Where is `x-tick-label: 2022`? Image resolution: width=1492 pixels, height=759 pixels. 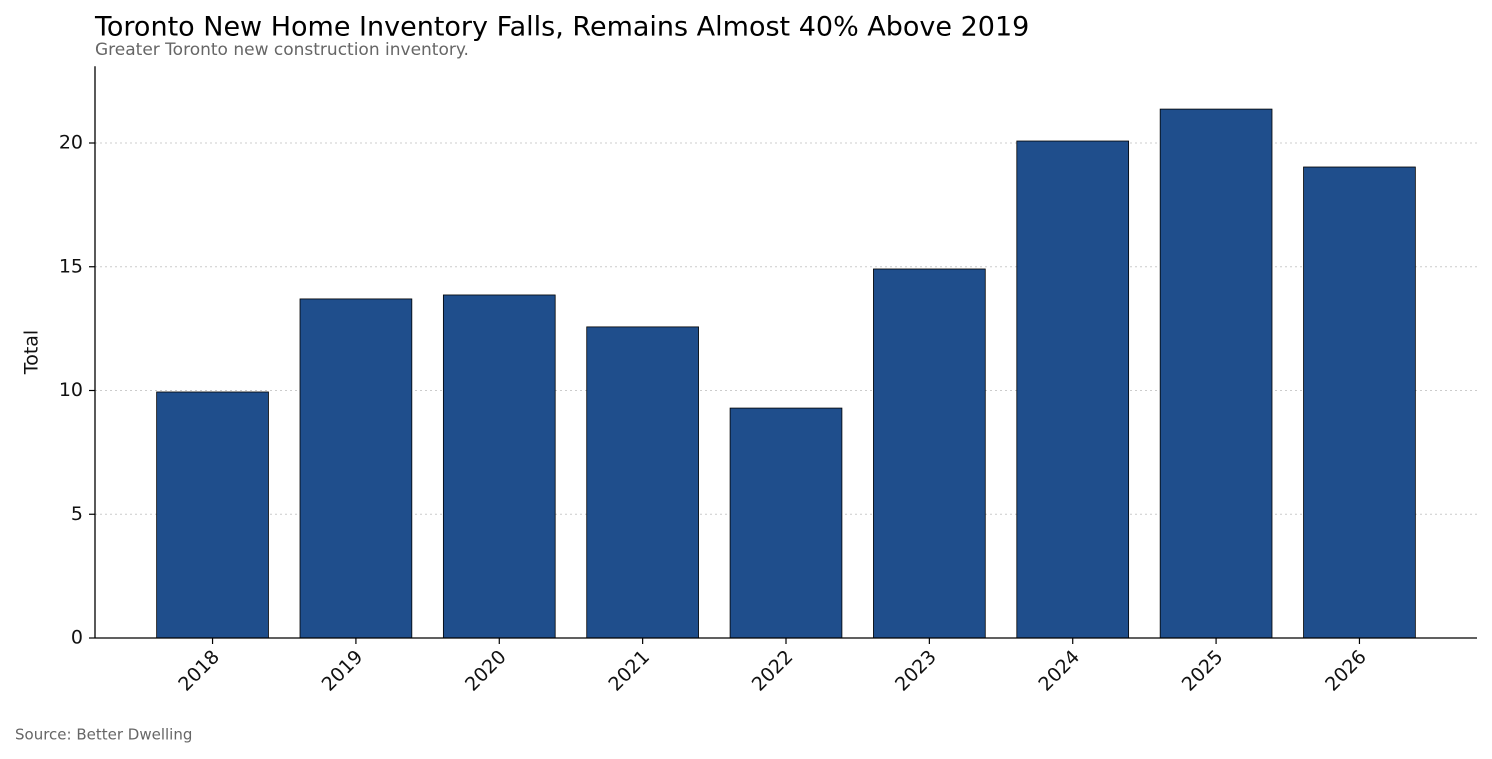
x-tick-label: 2022 is located at coordinates (773, 671).